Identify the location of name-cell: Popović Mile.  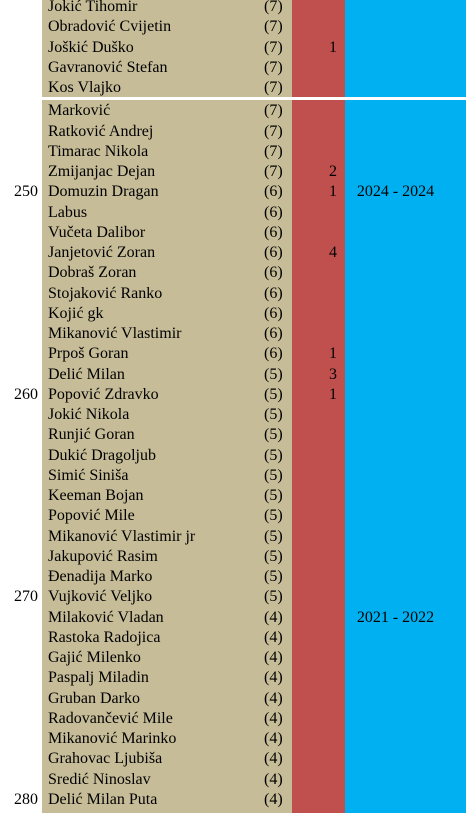
(91, 516).